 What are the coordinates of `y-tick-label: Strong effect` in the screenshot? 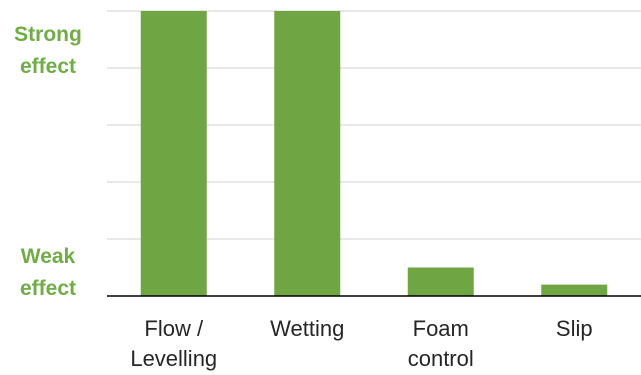 It's located at (48, 50).